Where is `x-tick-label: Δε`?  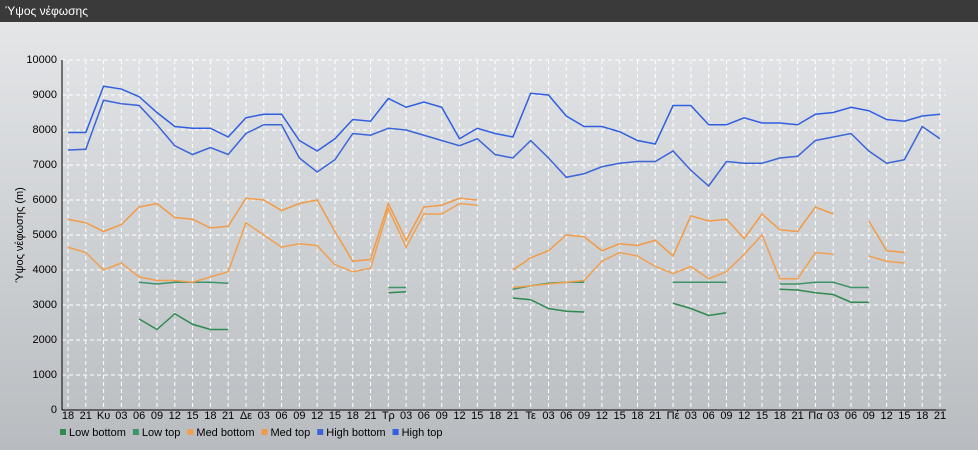 x-tick-label: Δε is located at coordinates (246, 416).